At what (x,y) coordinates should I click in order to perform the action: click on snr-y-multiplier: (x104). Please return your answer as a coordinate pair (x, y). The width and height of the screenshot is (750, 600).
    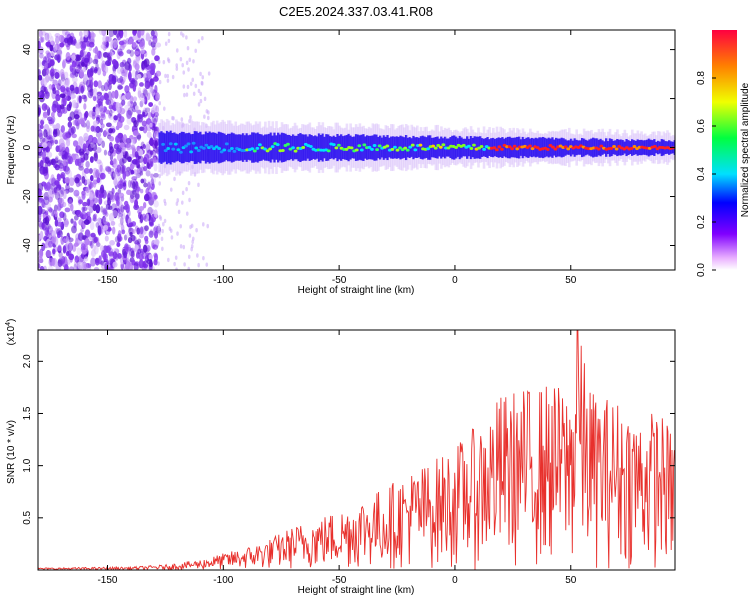
    Looking at the image, I should click on (11, 332).